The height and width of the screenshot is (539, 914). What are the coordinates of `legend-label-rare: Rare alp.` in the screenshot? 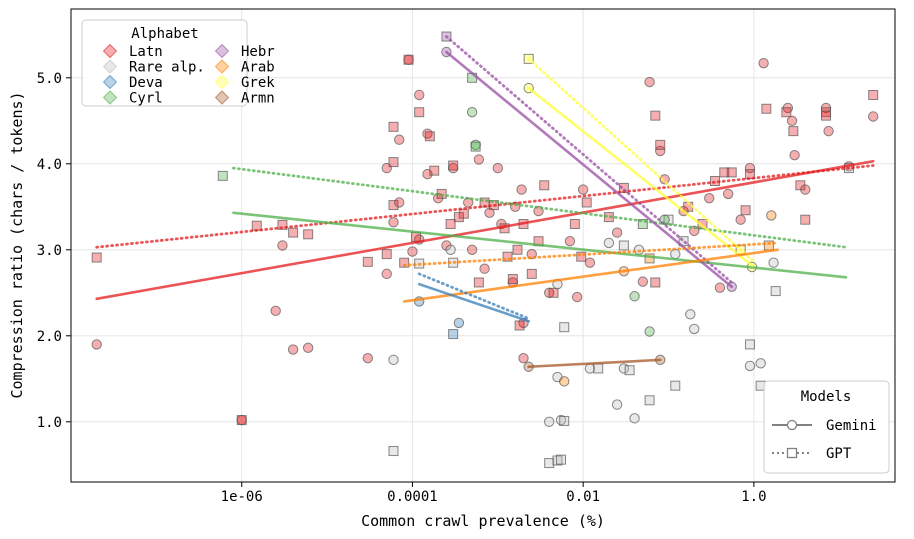 It's located at (167, 68).